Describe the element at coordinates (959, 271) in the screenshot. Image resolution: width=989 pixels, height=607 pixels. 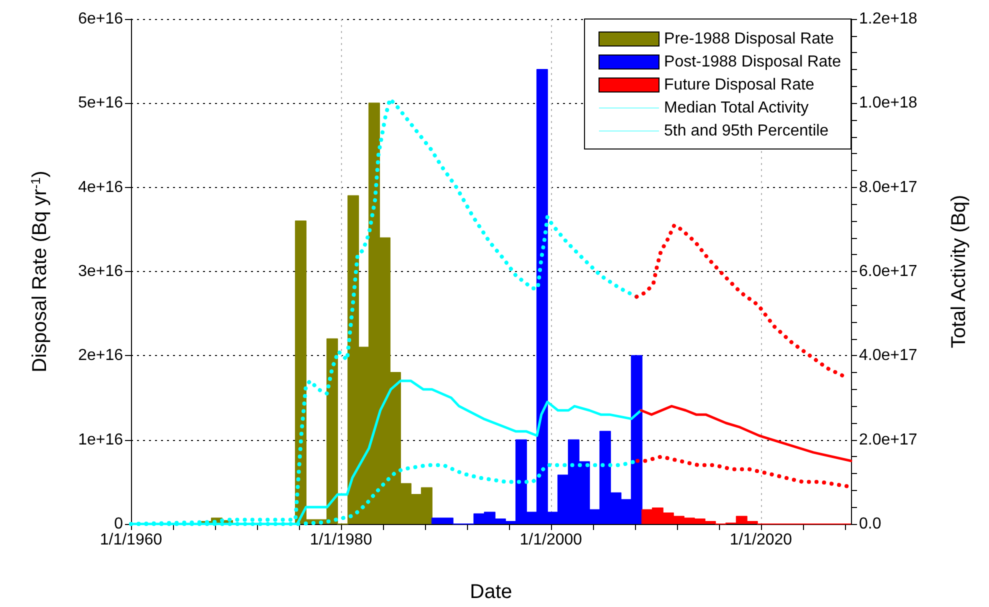
I see `y2-axis-title: Total Activity (Bq)` at that location.